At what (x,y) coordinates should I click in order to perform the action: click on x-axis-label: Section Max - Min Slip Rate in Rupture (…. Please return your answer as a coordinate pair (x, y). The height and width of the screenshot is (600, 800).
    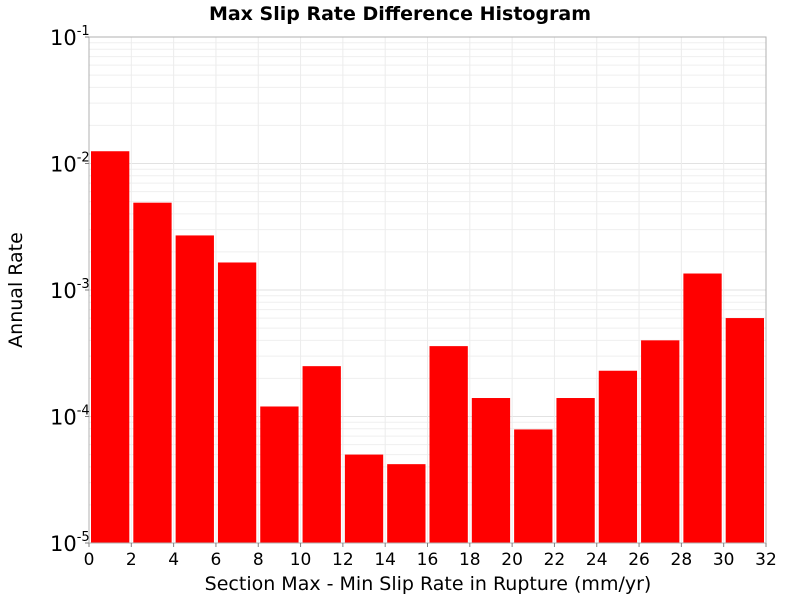
    Looking at the image, I should click on (428, 584).